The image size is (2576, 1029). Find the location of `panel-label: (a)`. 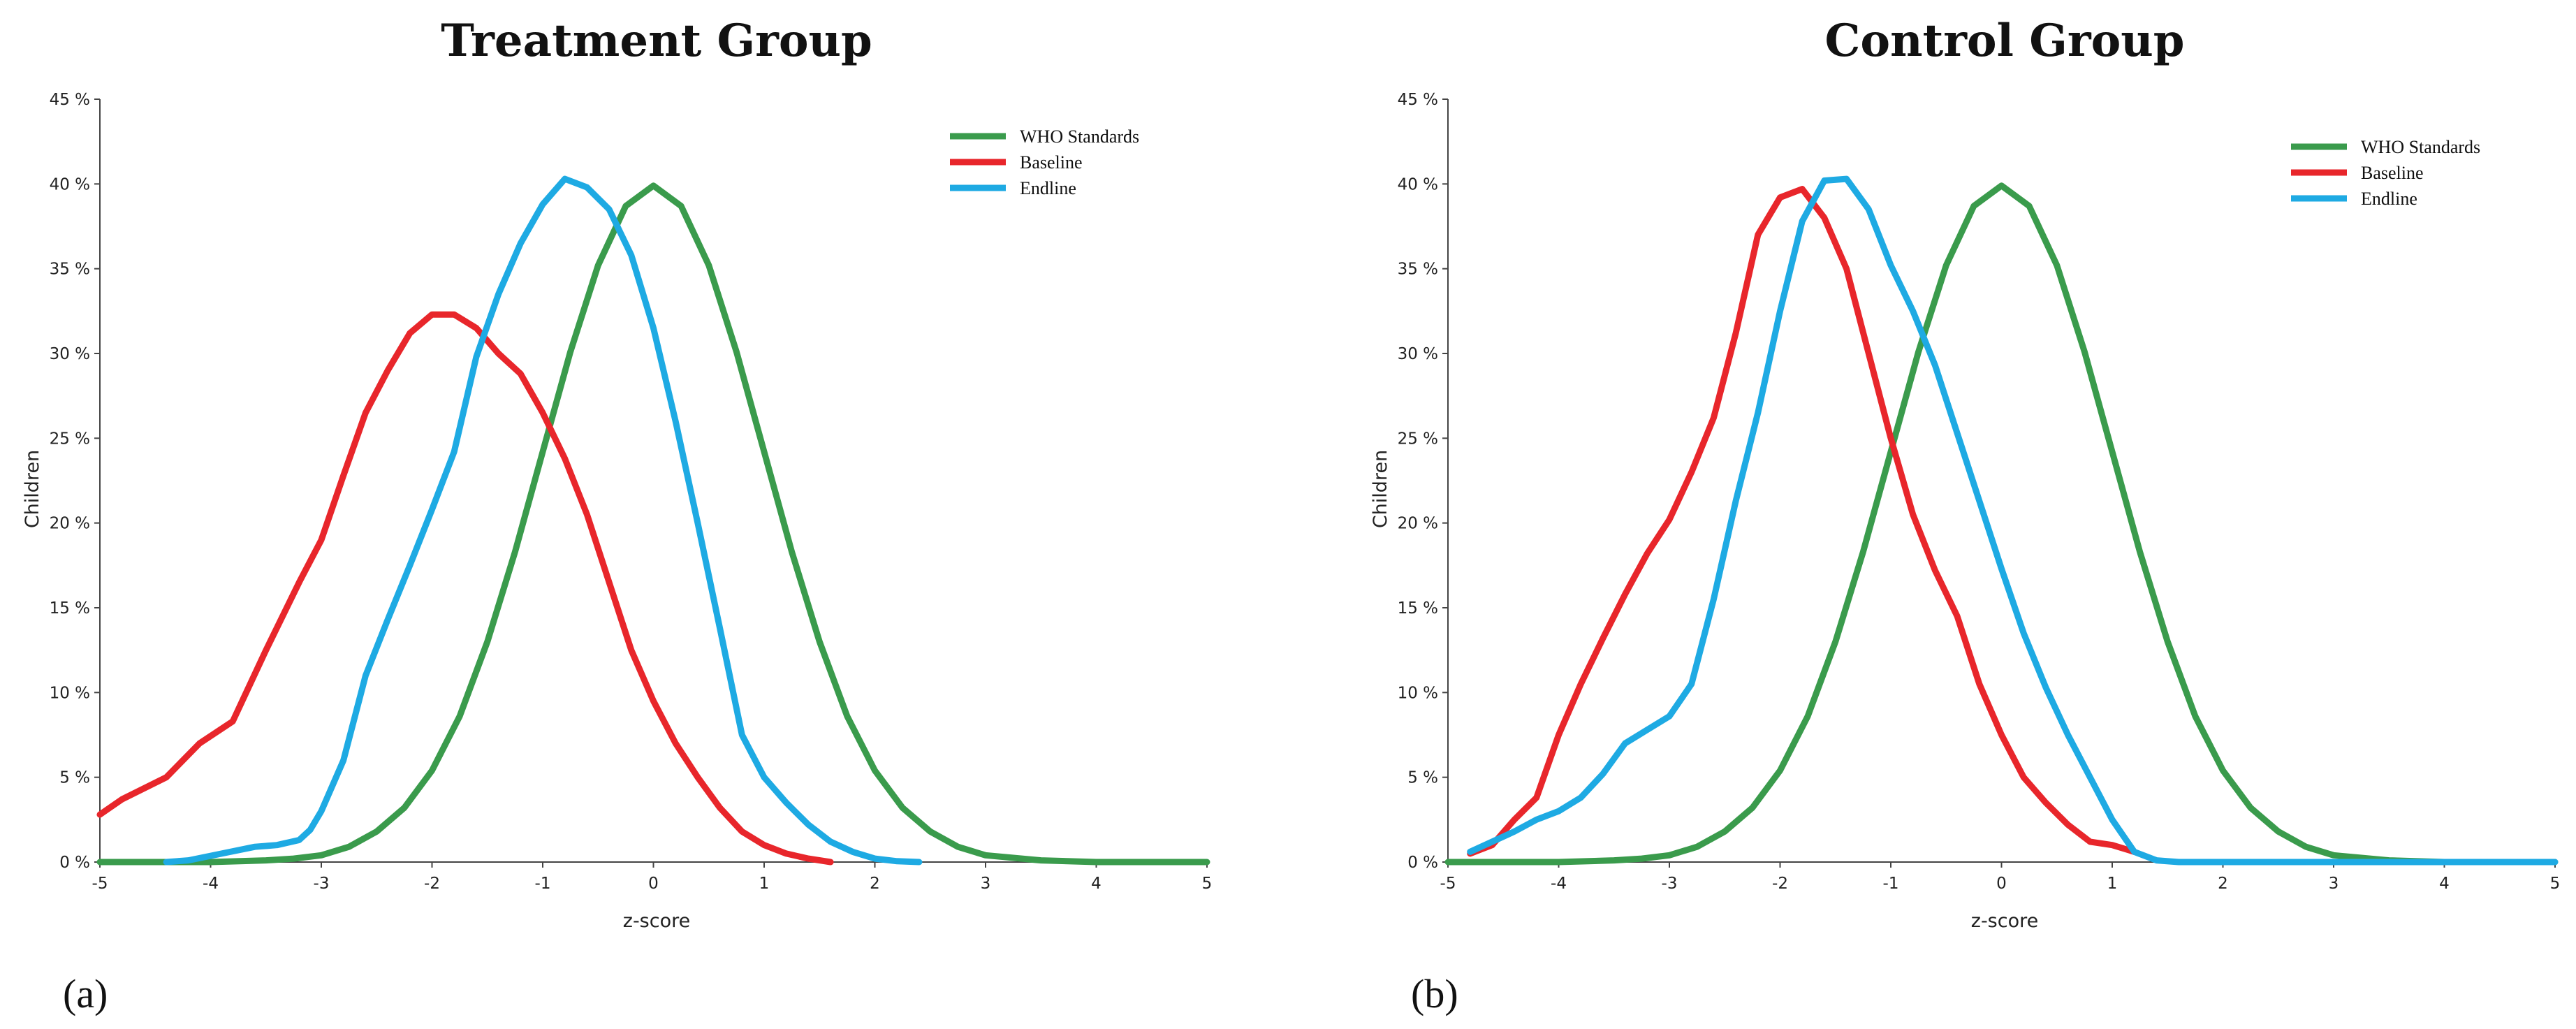

panel-label: (a) is located at coordinates (85, 993).